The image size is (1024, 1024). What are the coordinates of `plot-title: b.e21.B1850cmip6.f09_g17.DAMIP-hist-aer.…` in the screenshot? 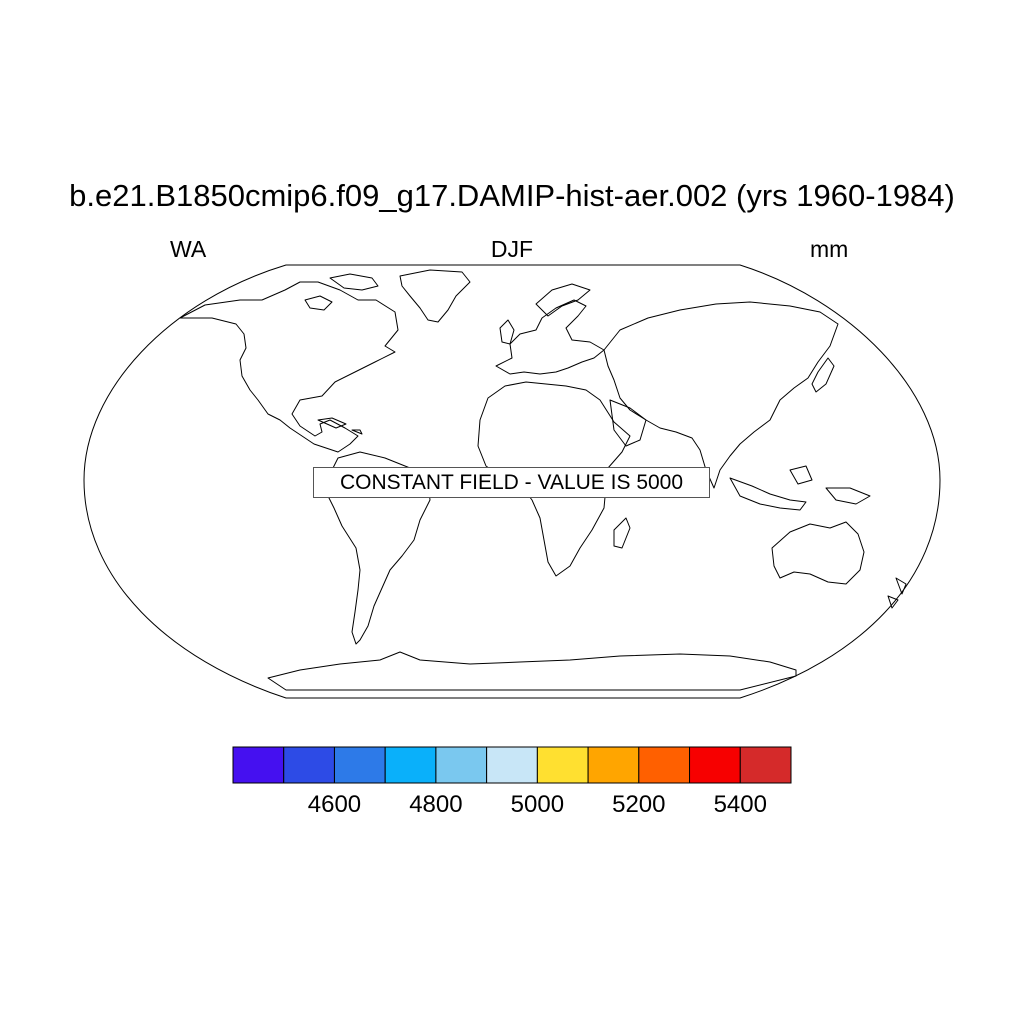 It's located at (512, 195).